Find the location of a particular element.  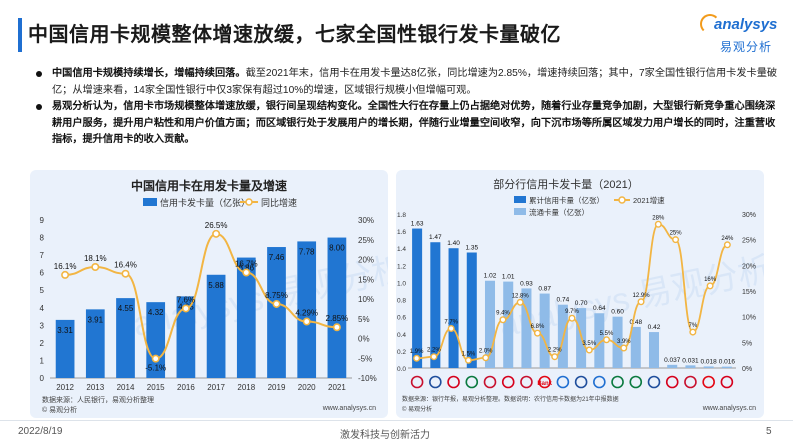

growth-value-label: 5.5% is located at coordinates (607, 334).